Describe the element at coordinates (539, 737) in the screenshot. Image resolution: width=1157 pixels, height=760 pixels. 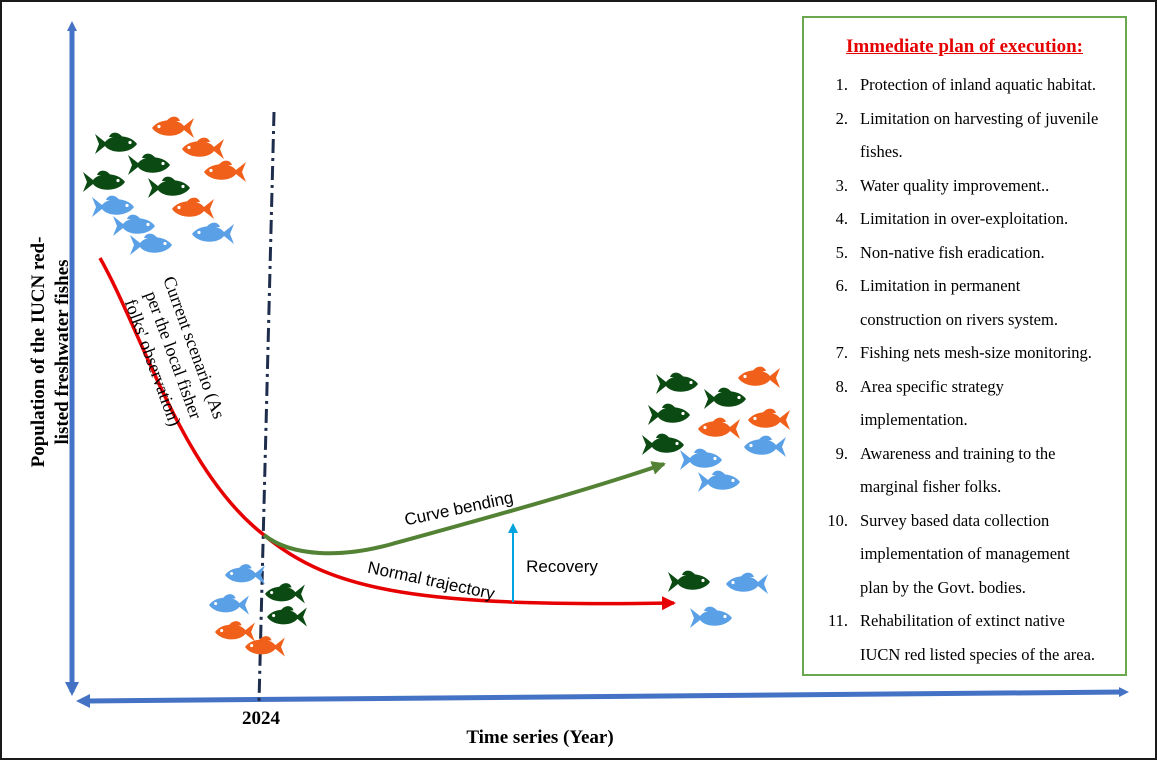
I see `x-axis-label: Time series (Year)` at that location.